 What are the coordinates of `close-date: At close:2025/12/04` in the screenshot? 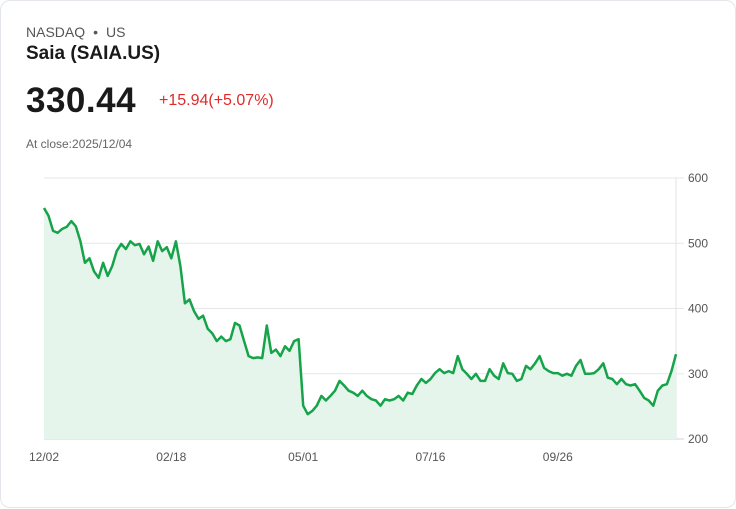 It's located at (79, 144).